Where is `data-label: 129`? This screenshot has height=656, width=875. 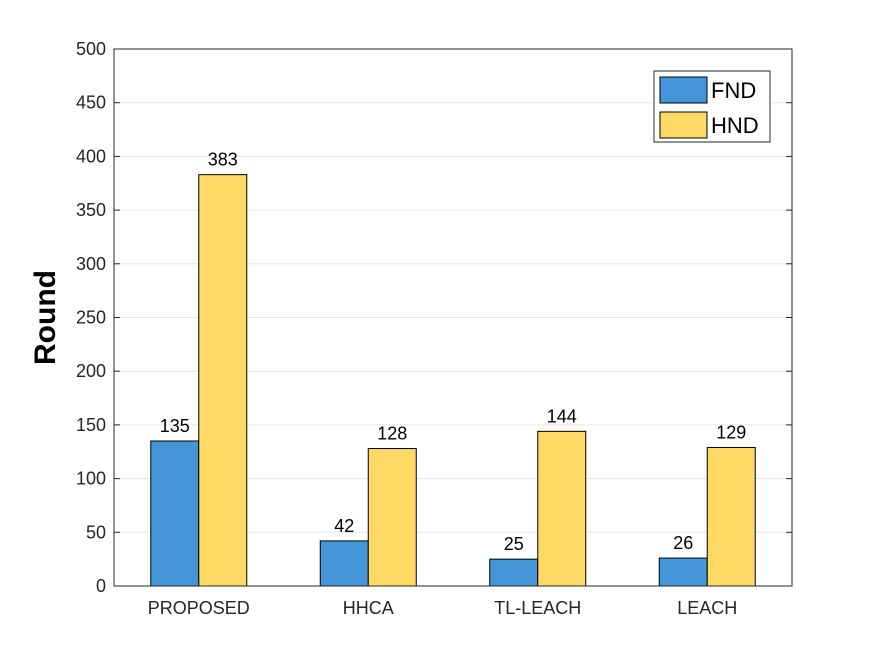 data-label: 129 is located at coordinates (731, 432).